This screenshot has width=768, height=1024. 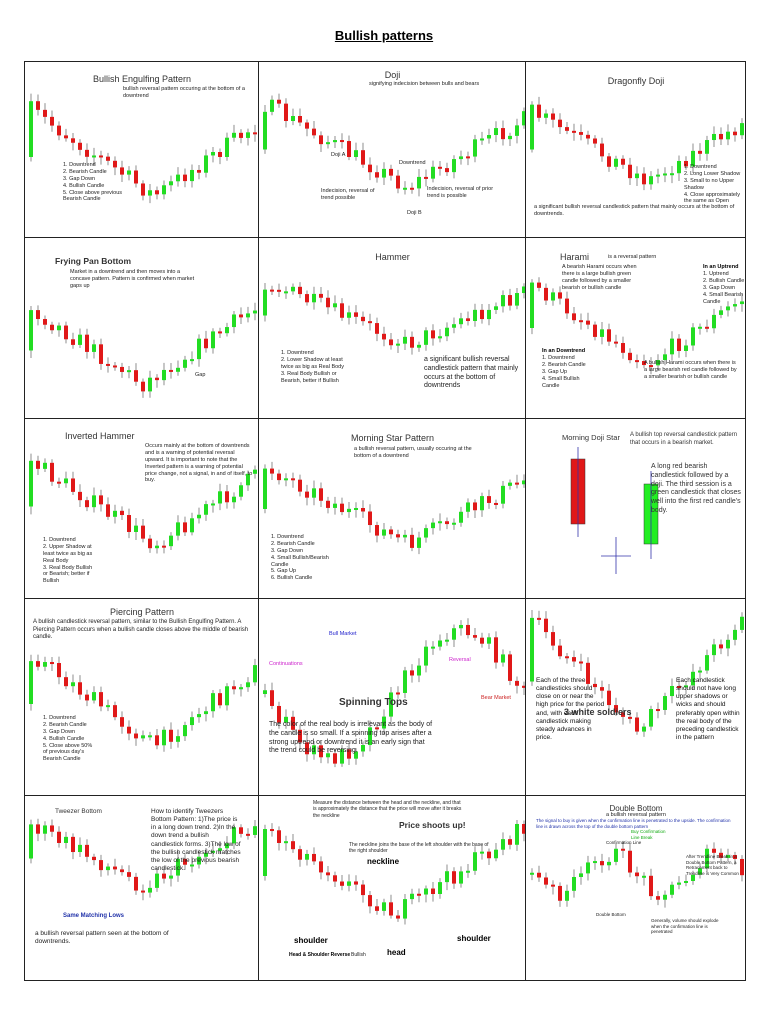 I want to click on pattern-note: Confirmation Line, so click(x=624, y=842).